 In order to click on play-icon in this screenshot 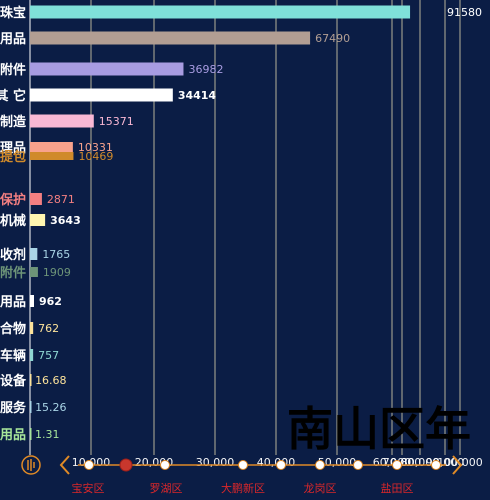, I will do `click(31, 465)`.